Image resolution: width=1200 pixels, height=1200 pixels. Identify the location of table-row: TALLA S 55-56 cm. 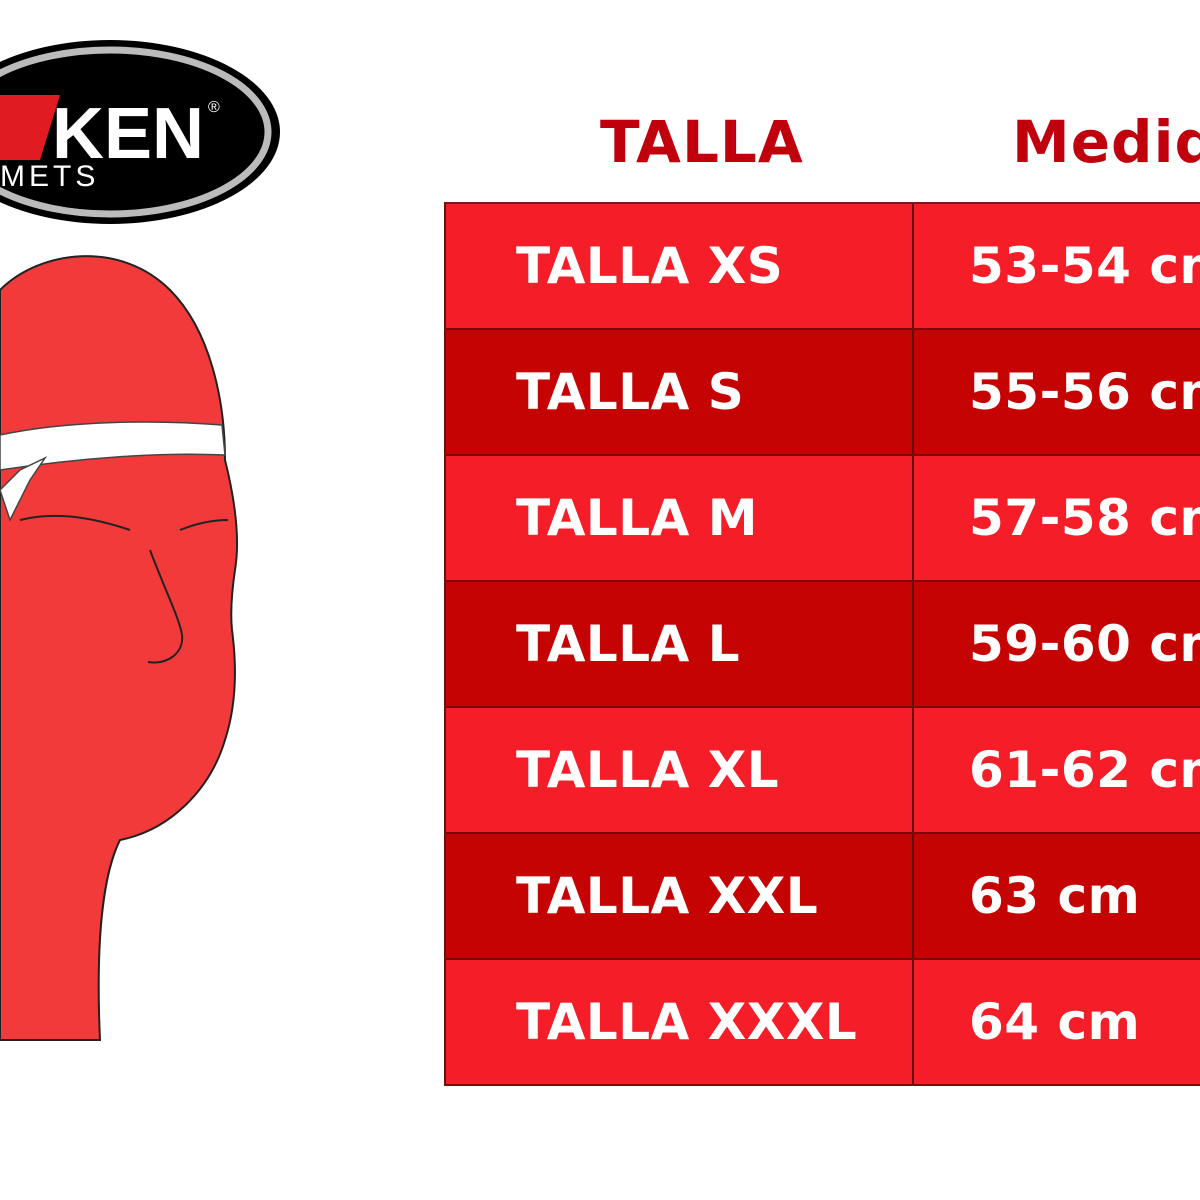
(823, 393).